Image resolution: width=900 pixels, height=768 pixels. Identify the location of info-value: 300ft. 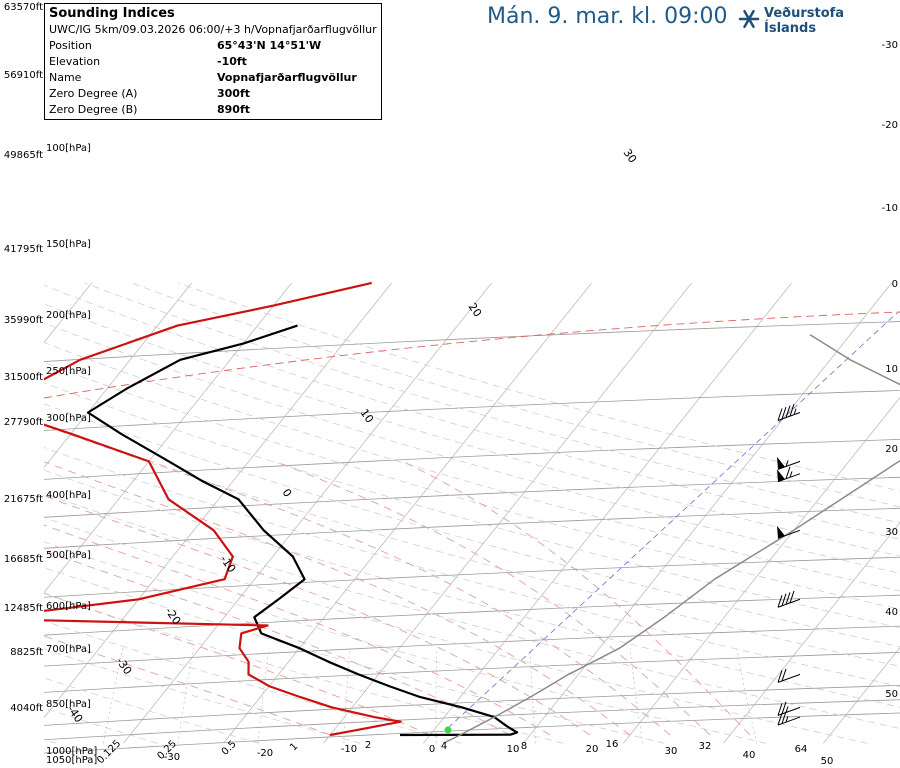
(234, 93).